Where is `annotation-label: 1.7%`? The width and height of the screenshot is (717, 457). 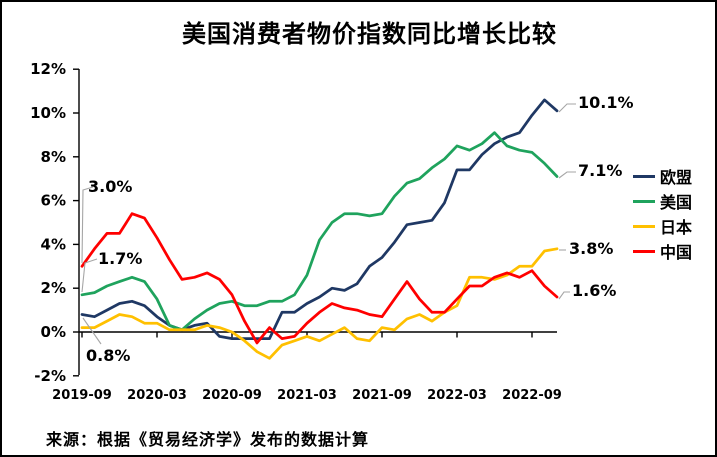
annotation-label: 1.7% is located at coordinates (120, 258).